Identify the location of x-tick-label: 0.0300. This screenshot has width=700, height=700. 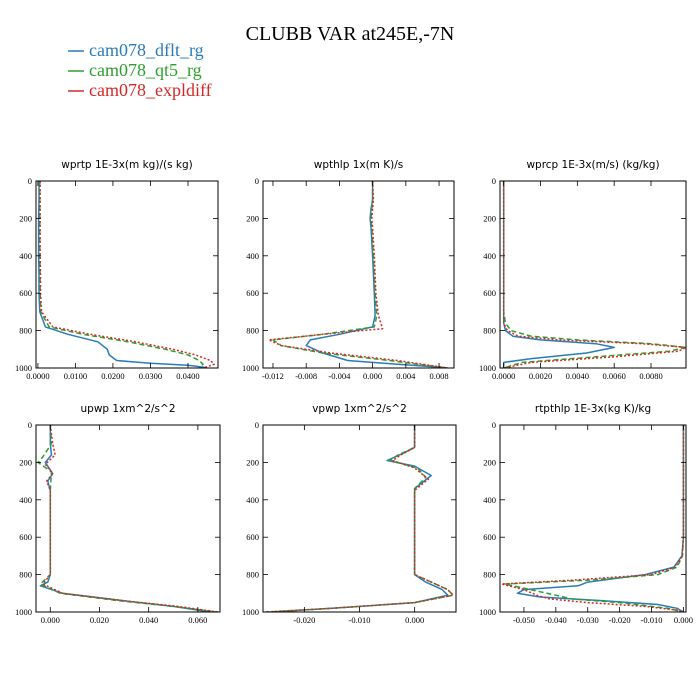
(150, 376).